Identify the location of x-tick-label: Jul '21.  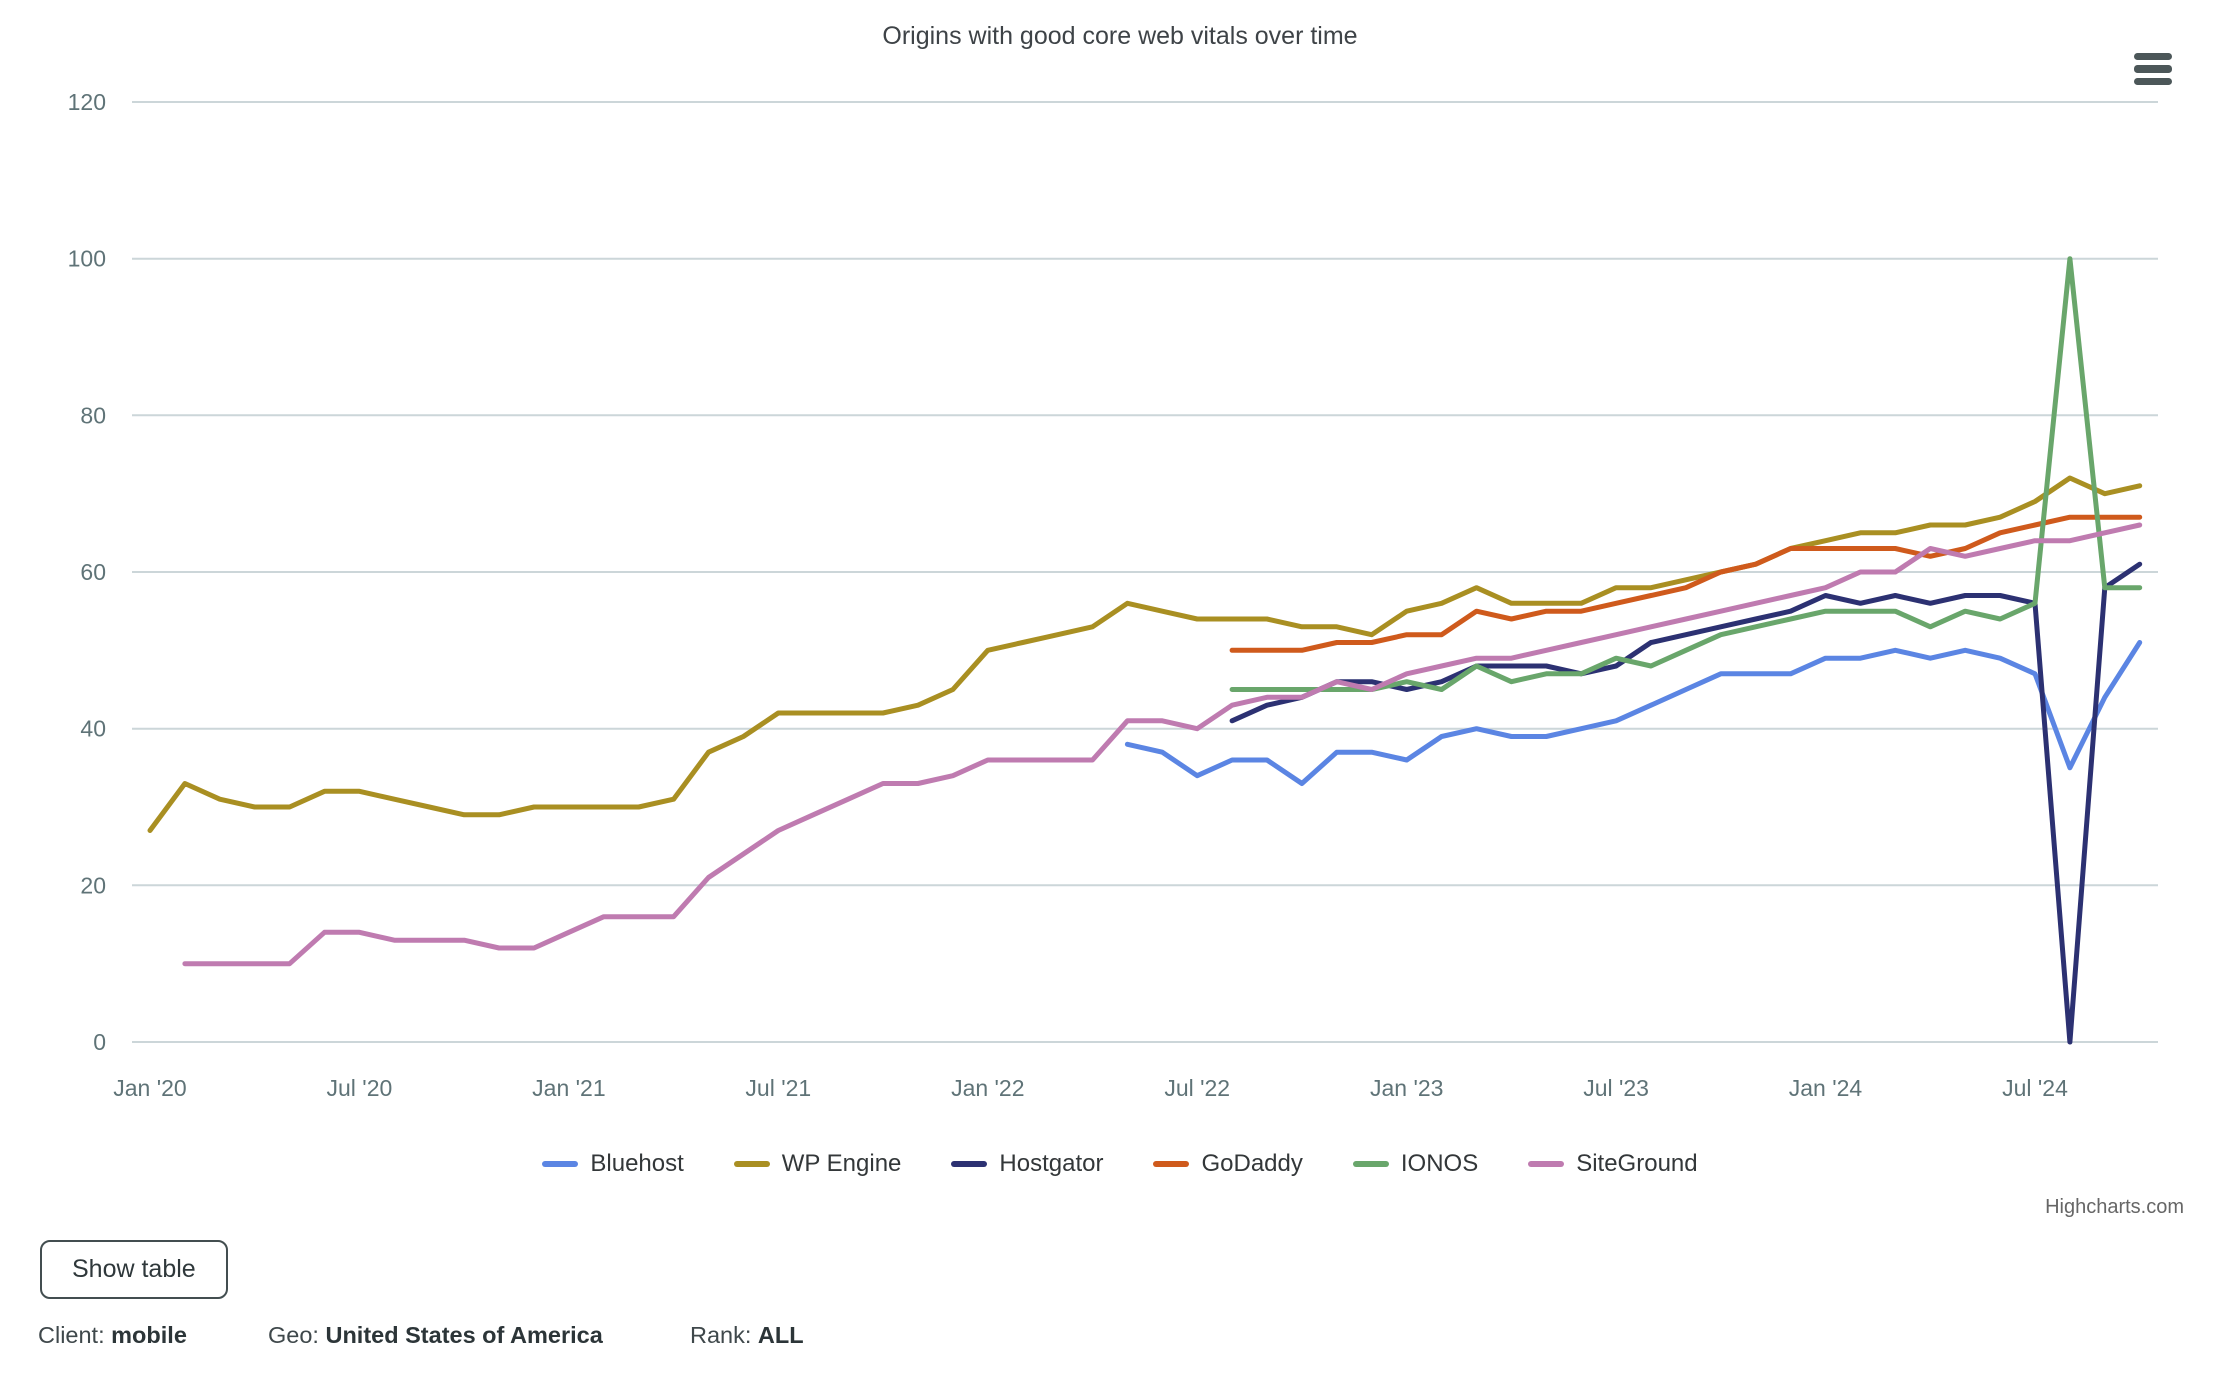
(778, 1088).